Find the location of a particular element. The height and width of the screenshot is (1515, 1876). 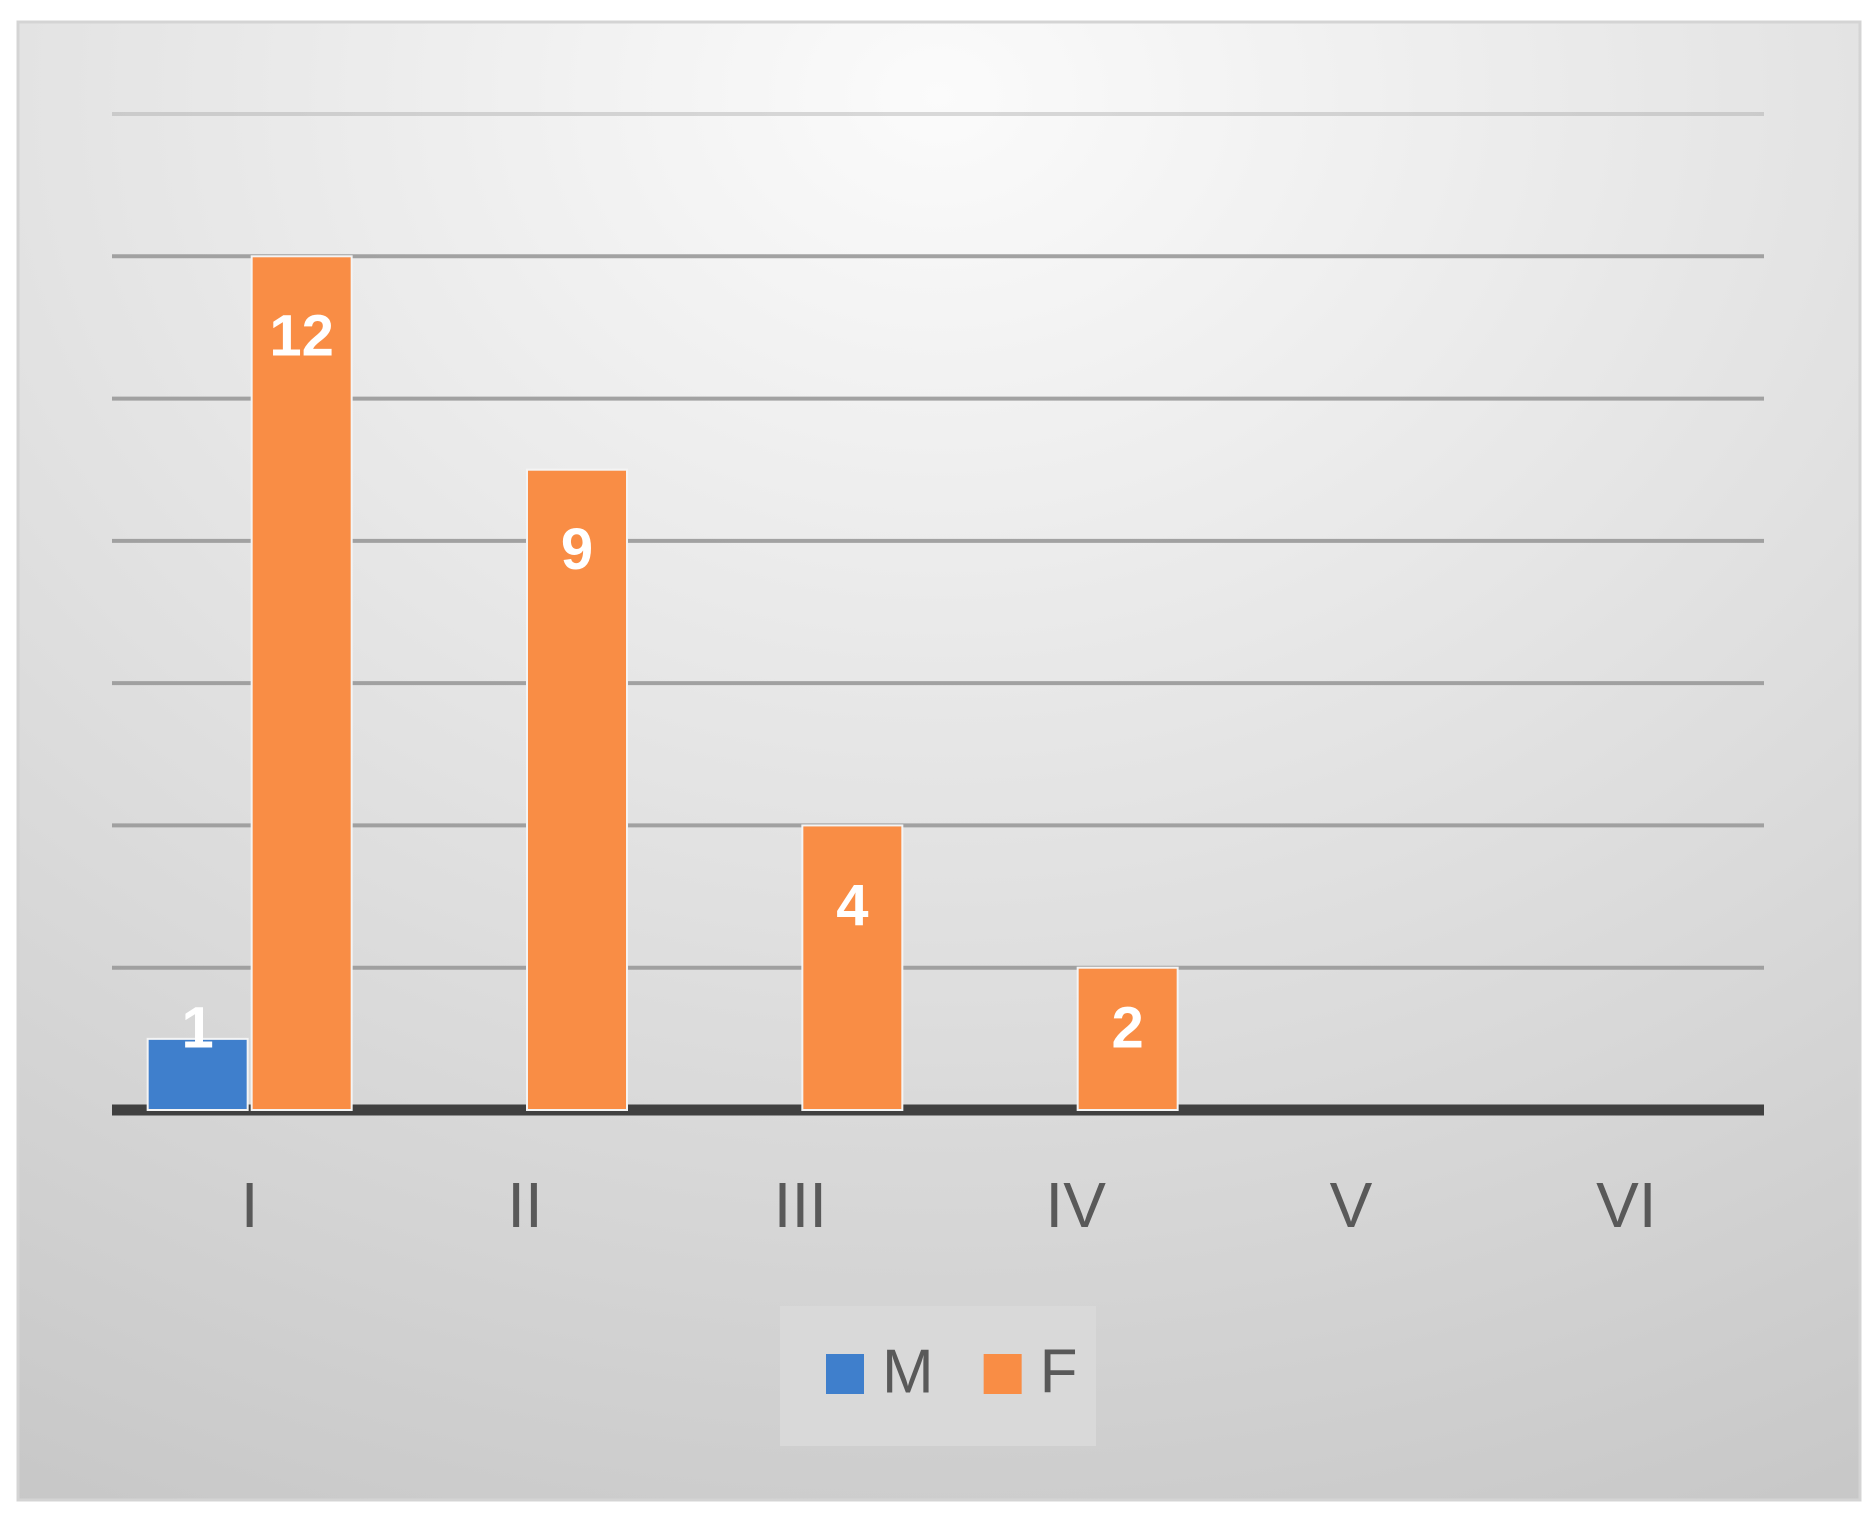

data-label: 9 is located at coordinates (577, 549).